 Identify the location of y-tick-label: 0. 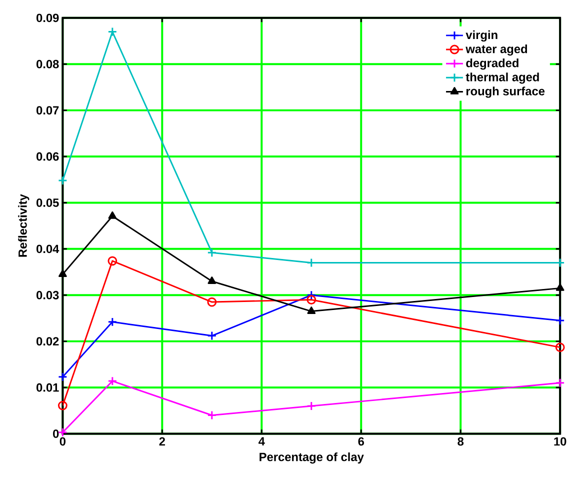
(56, 433).